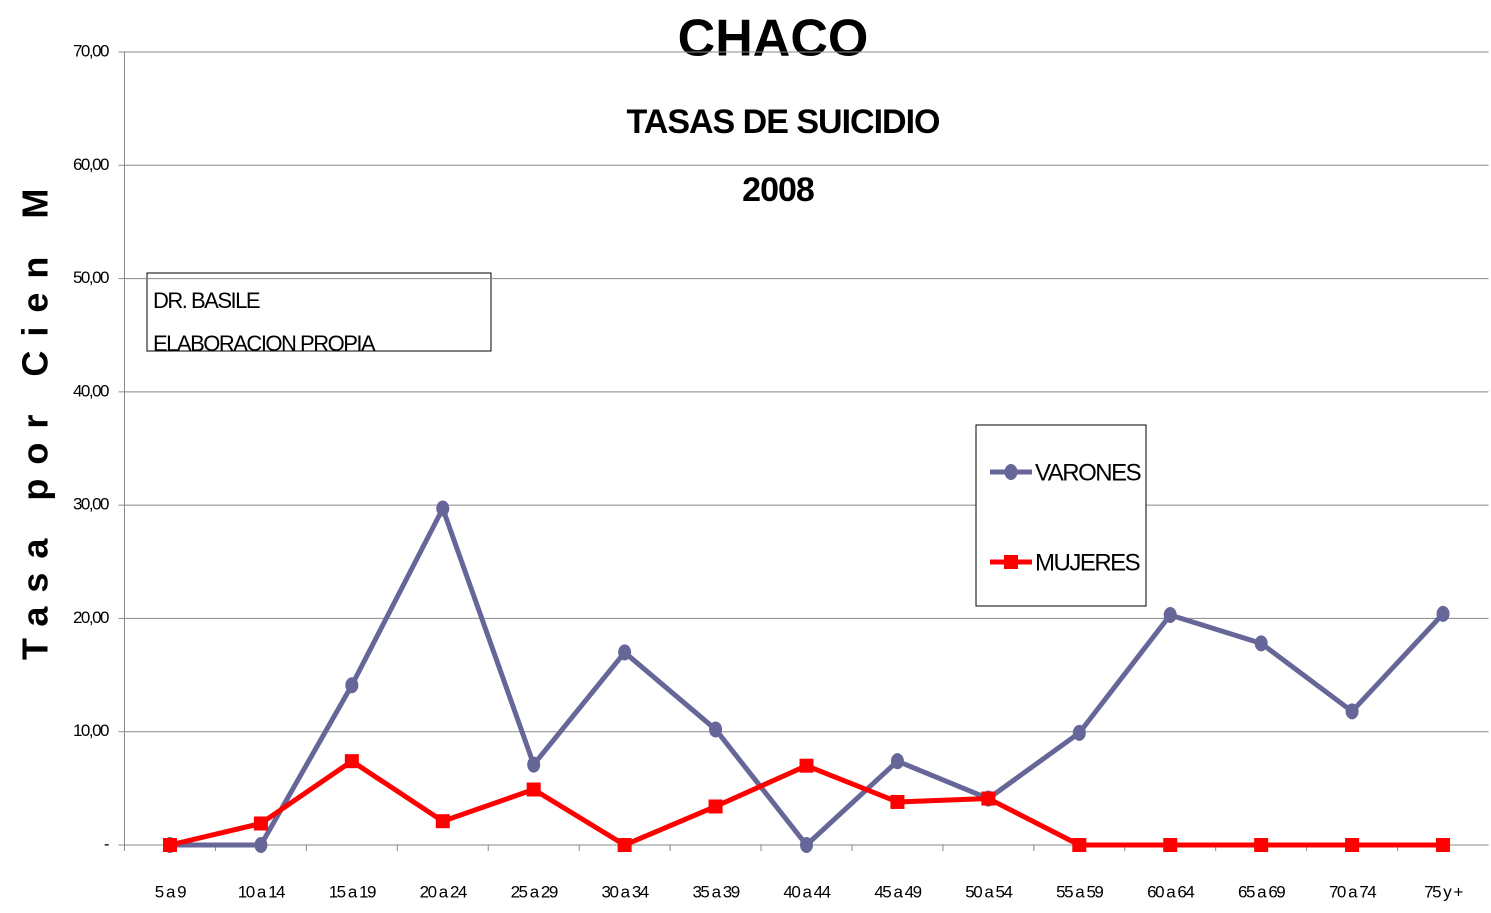  Describe the element at coordinates (35, 417) in the screenshot. I see `y-axis-label: Tasa por Cien M` at that location.